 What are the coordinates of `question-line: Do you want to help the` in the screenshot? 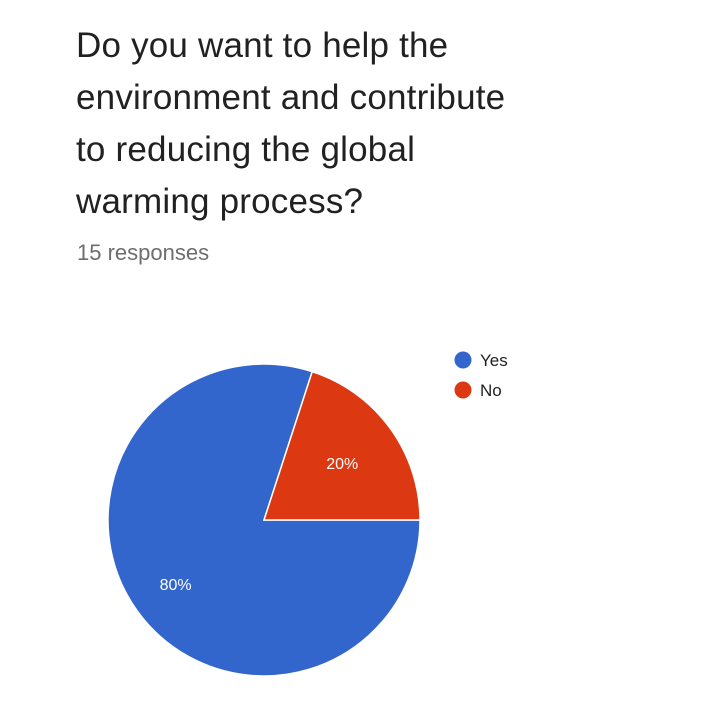 It's located at (262, 45).